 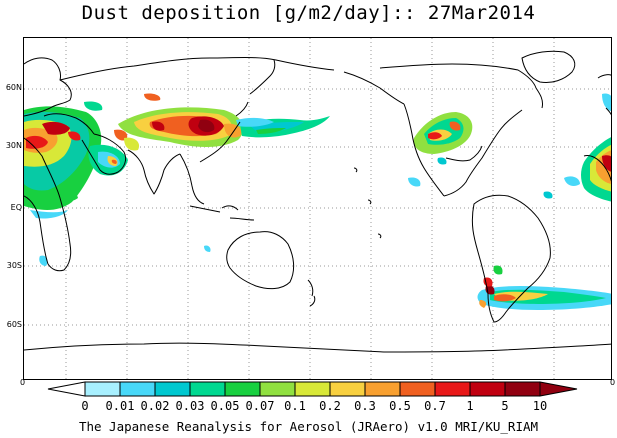 What do you see at coordinates (407, 277) in the screenshot?
I see `dust-patagonia-south-atlantic` at bounding box center [407, 277].